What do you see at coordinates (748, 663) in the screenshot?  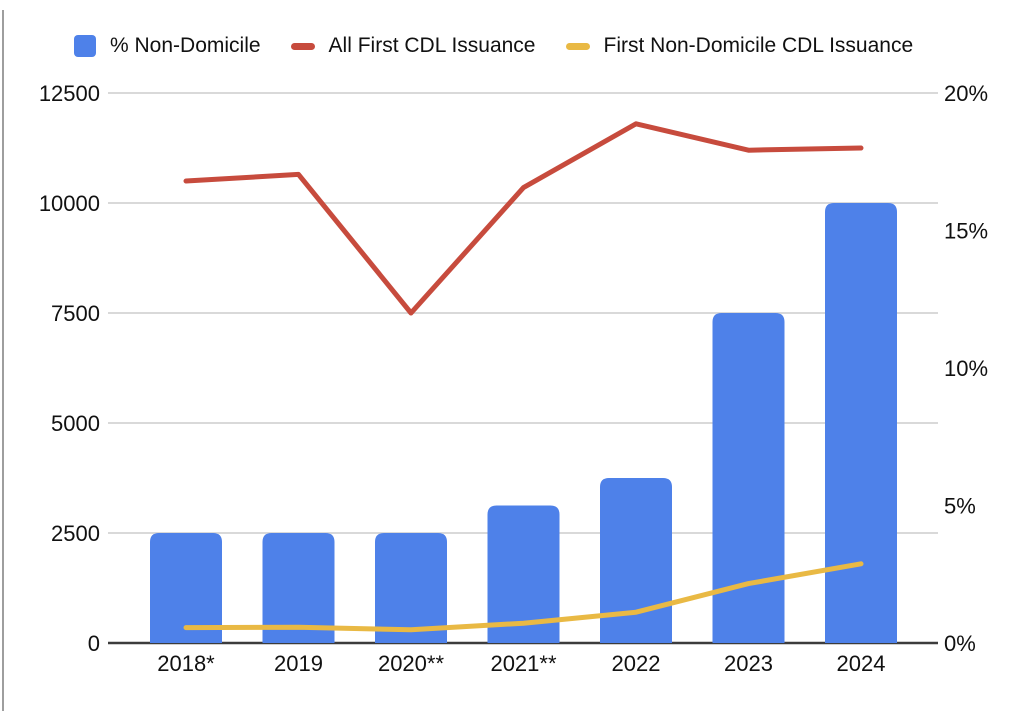 I see `x-axis-label-2023: 2023` at bounding box center [748, 663].